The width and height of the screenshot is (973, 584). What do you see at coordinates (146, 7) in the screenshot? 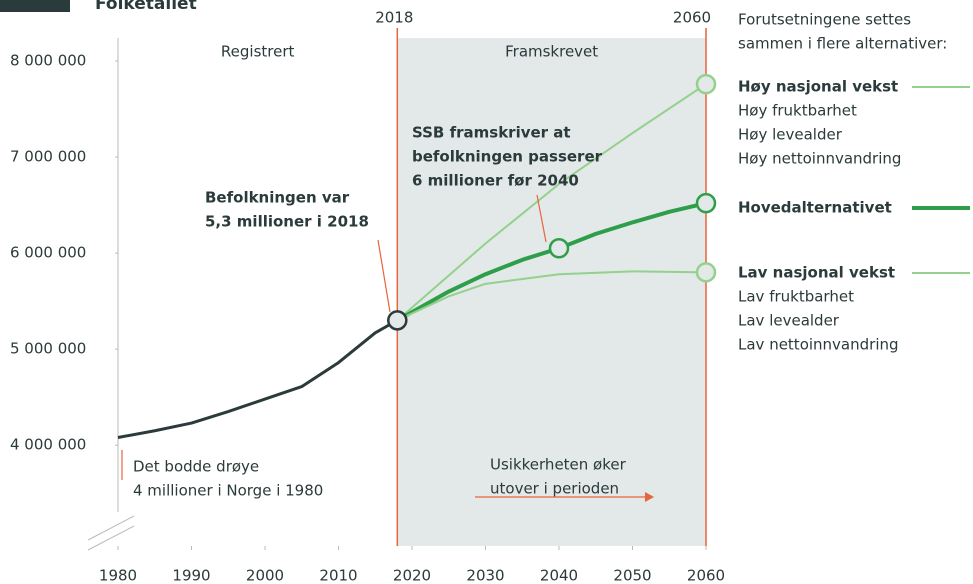
I see `chart-title: Folketallet` at bounding box center [146, 7].